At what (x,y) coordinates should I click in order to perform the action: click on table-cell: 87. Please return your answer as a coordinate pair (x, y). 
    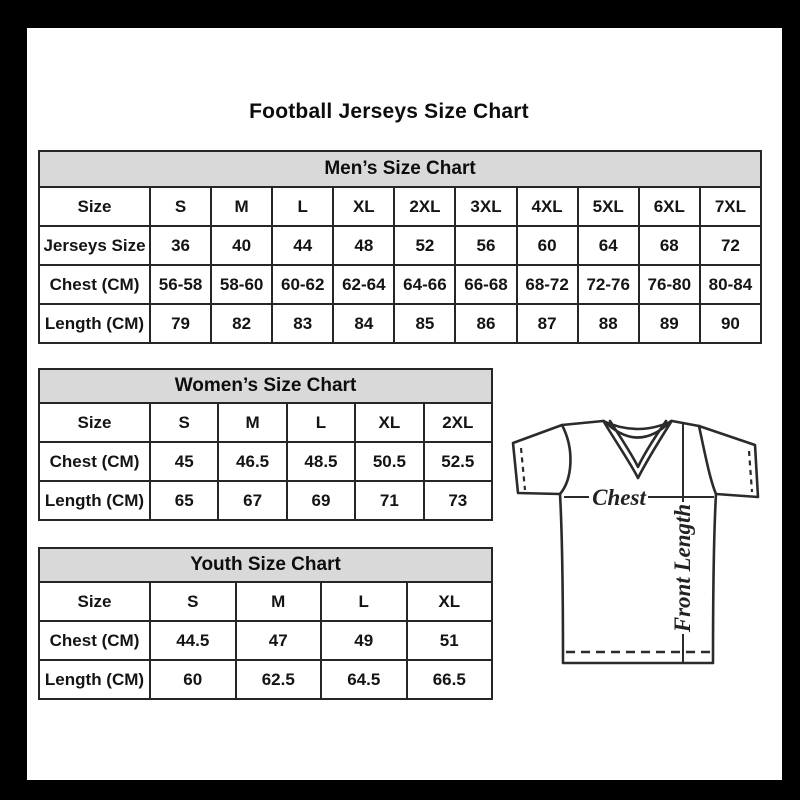
    Looking at the image, I should click on (547, 323).